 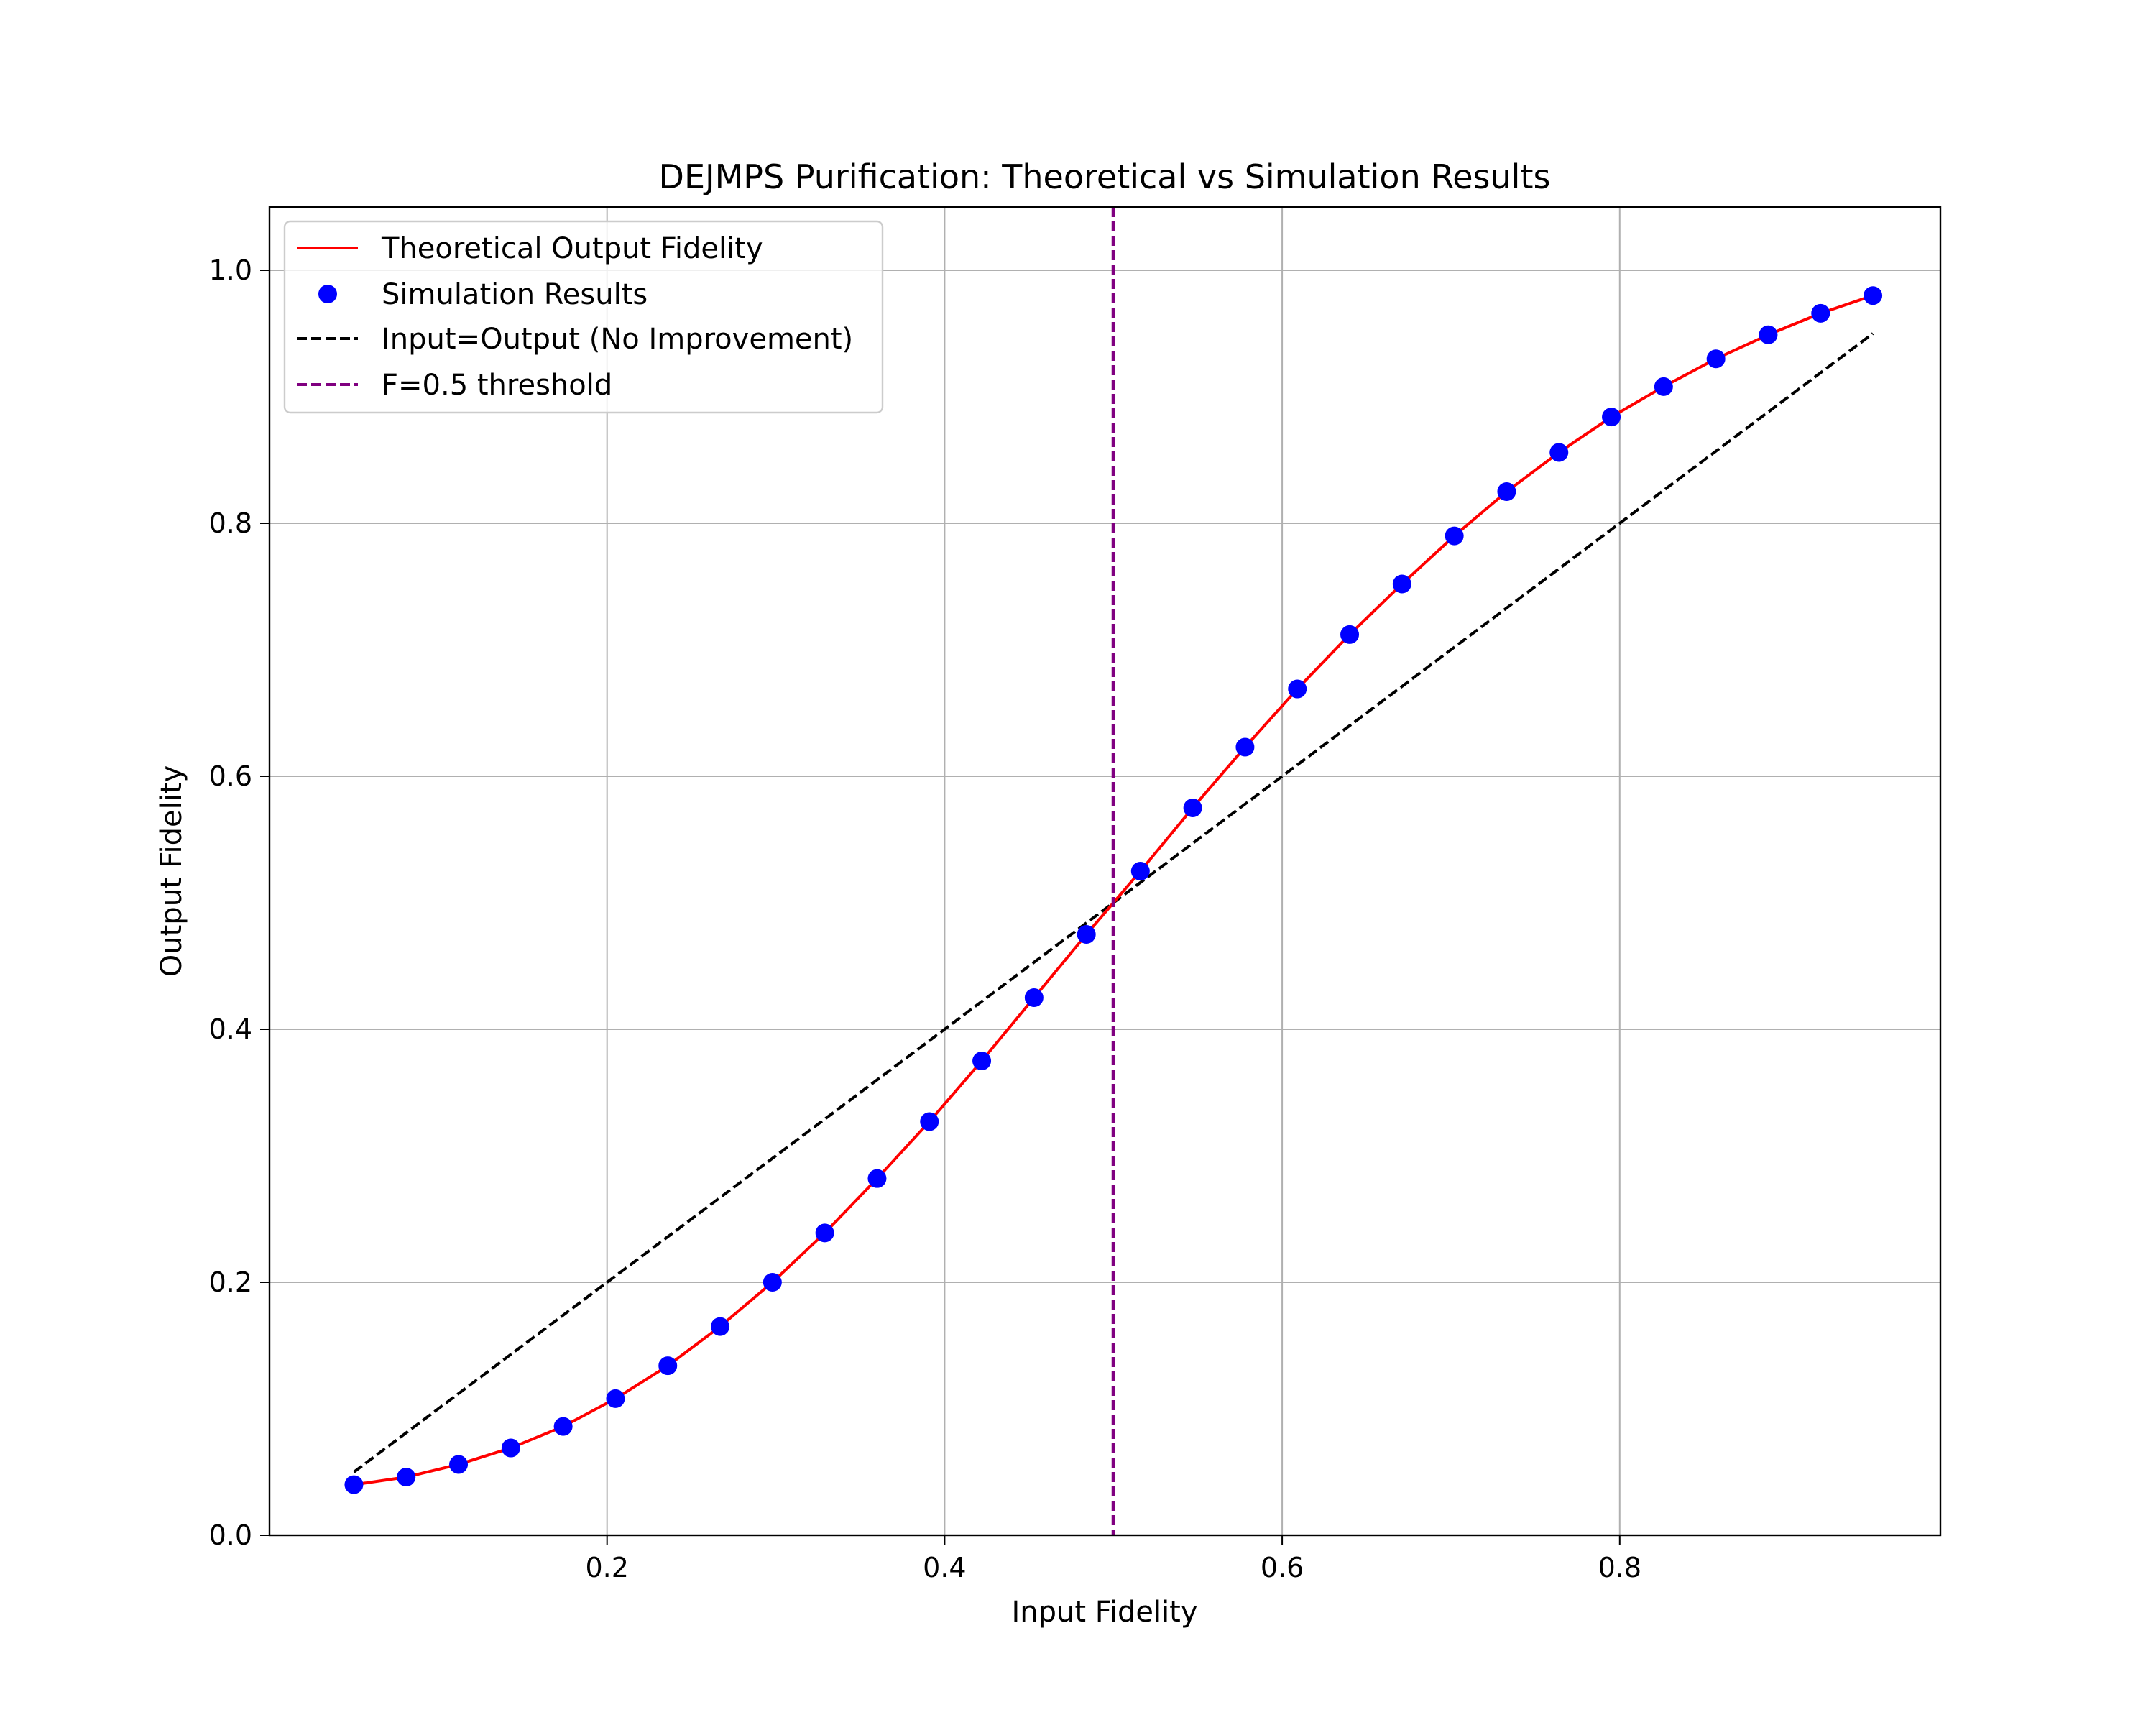 What do you see at coordinates (606, 1567) in the screenshot?
I see `x-tick-label: 0.2` at bounding box center [606, 1567].